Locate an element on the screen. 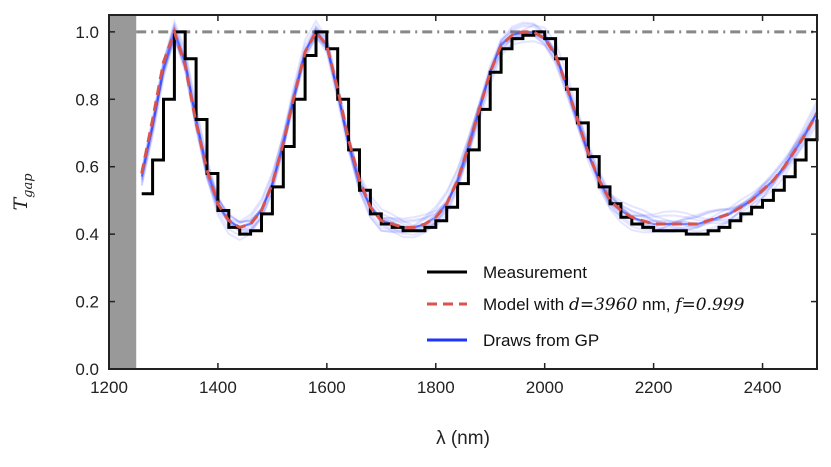  y-tick-label: 0.2 is located at coordinates (87, 302).